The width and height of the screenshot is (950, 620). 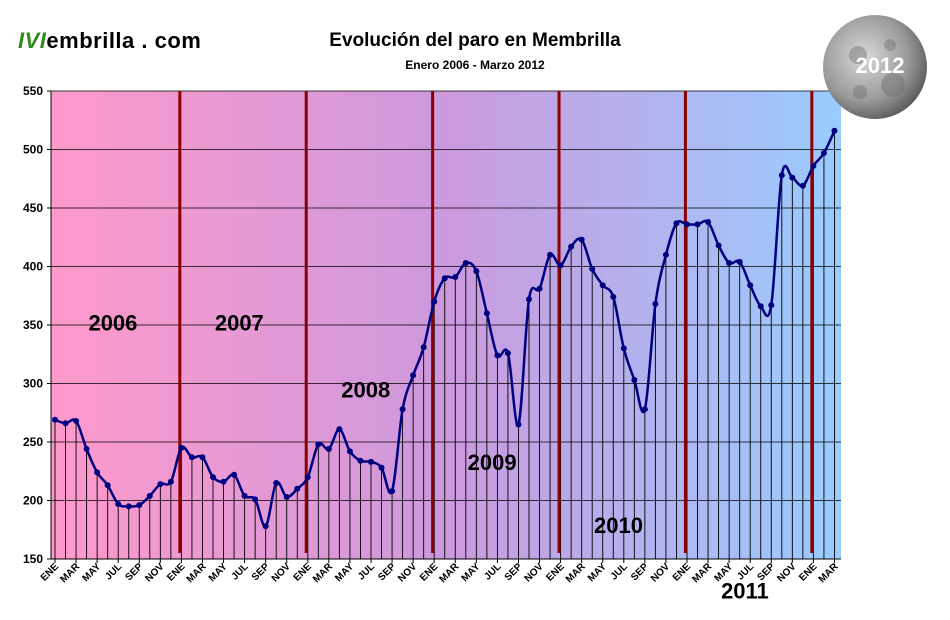 I want to click on moon-badge-label: 2012, so click(x=880, y=65).